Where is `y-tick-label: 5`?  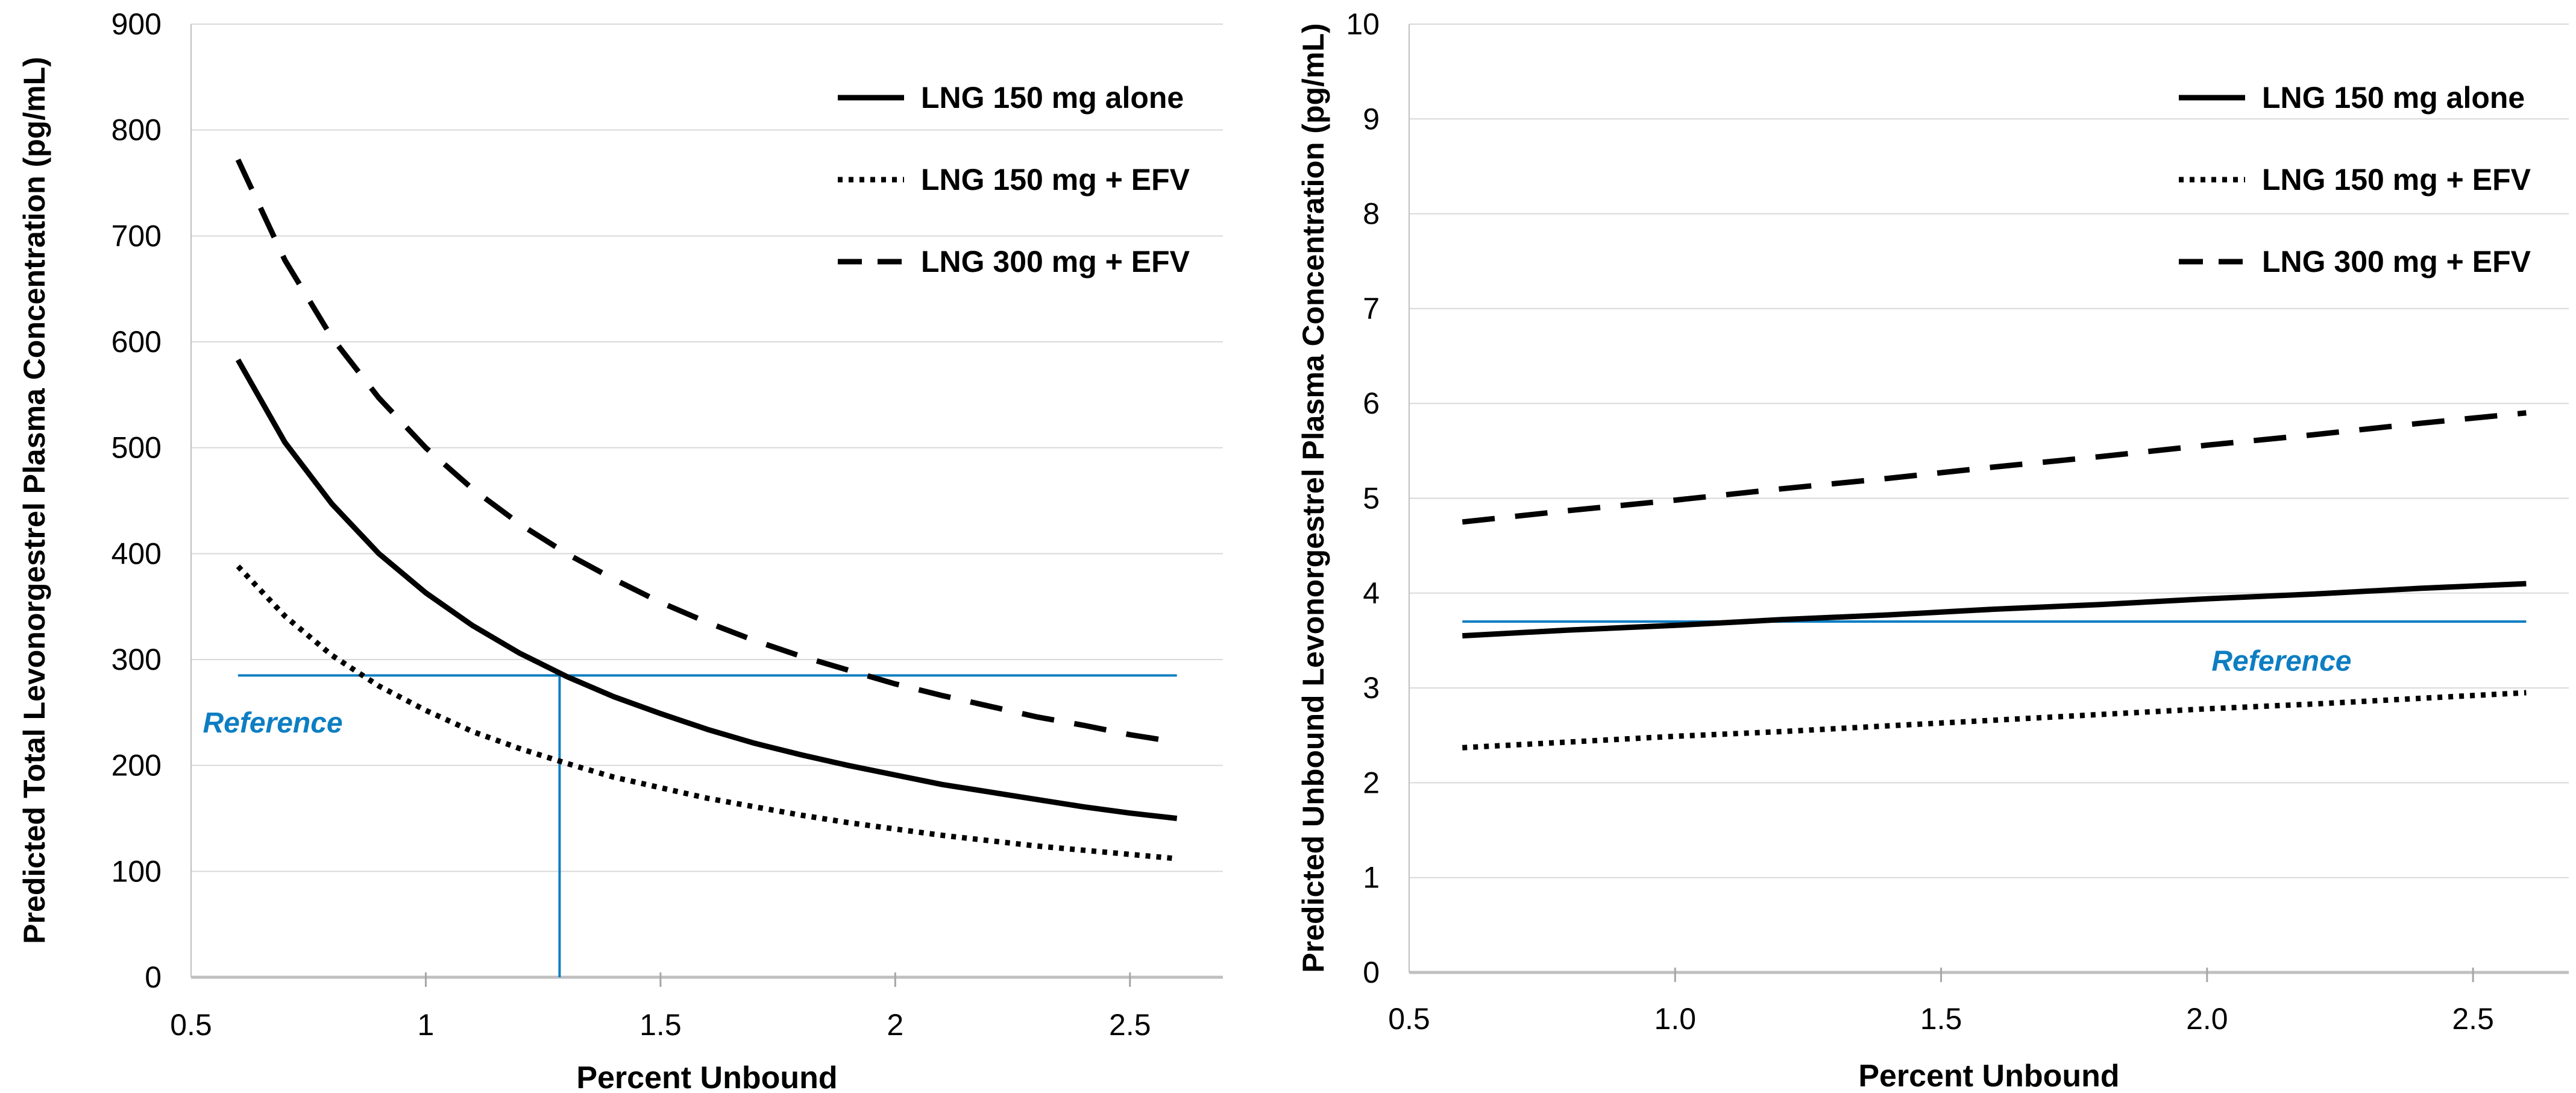
y-tick-label: 5 is located at coordinates (1371, 499).